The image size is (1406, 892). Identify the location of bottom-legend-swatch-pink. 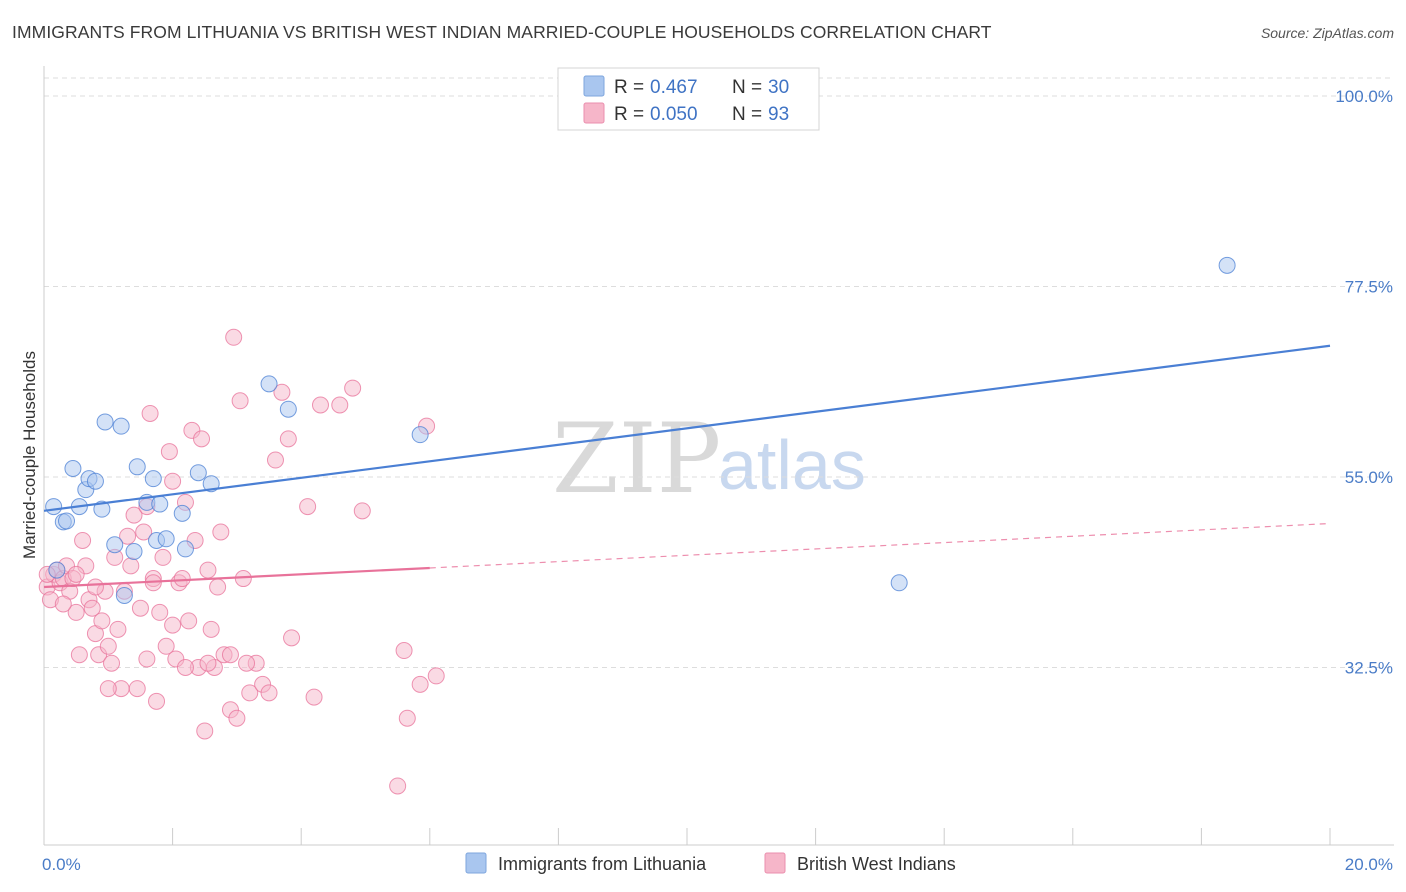
(775, 863).